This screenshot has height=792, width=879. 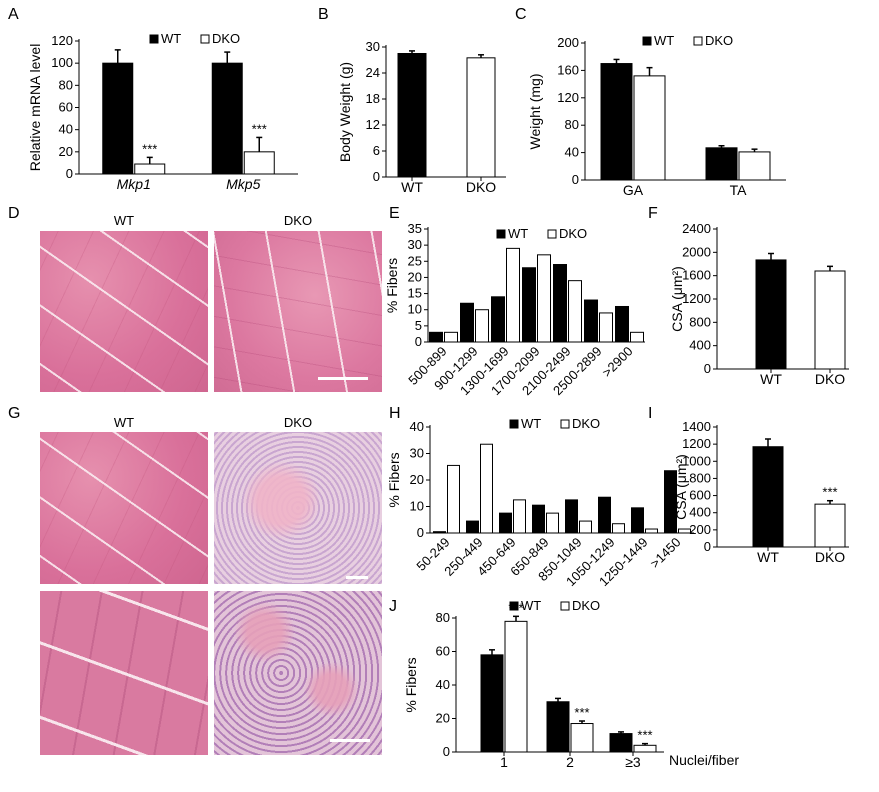 What do you see at coordinates (665, 553) in the screenshot?
I see `x-tick-label: >1450` at bounding box center [665, 553].